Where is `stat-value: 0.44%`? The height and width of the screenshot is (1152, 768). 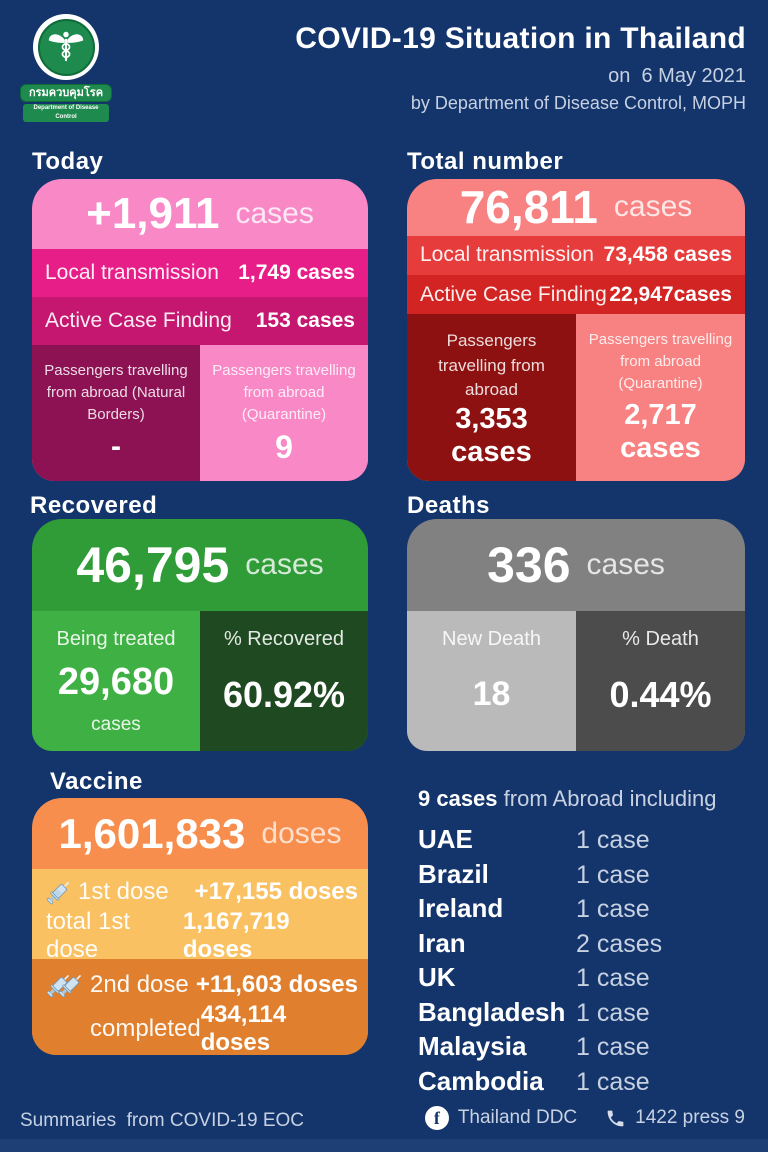 stat-value: 0.44% is located at coordinates (660, 694).